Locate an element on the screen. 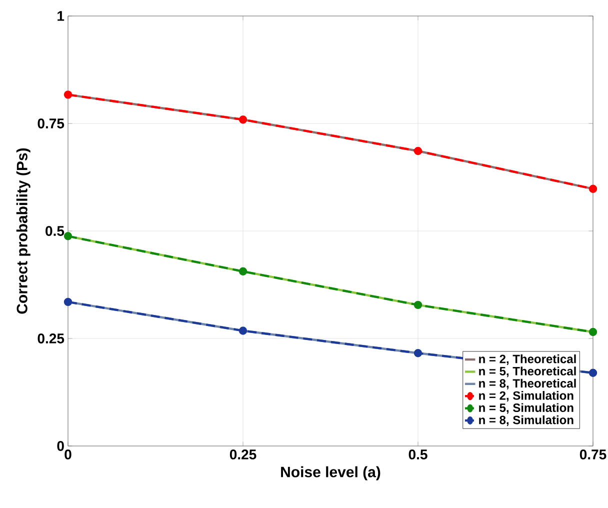  legend-label: n = 5, Theoretical is located at coordinates (527, 372).